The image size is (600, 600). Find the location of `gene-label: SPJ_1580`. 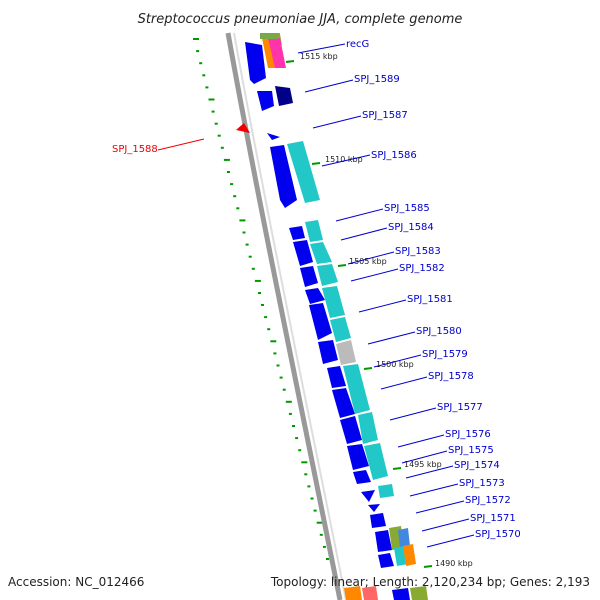

gene-label: SPJ_1580 is located at coordinates (439, 331).